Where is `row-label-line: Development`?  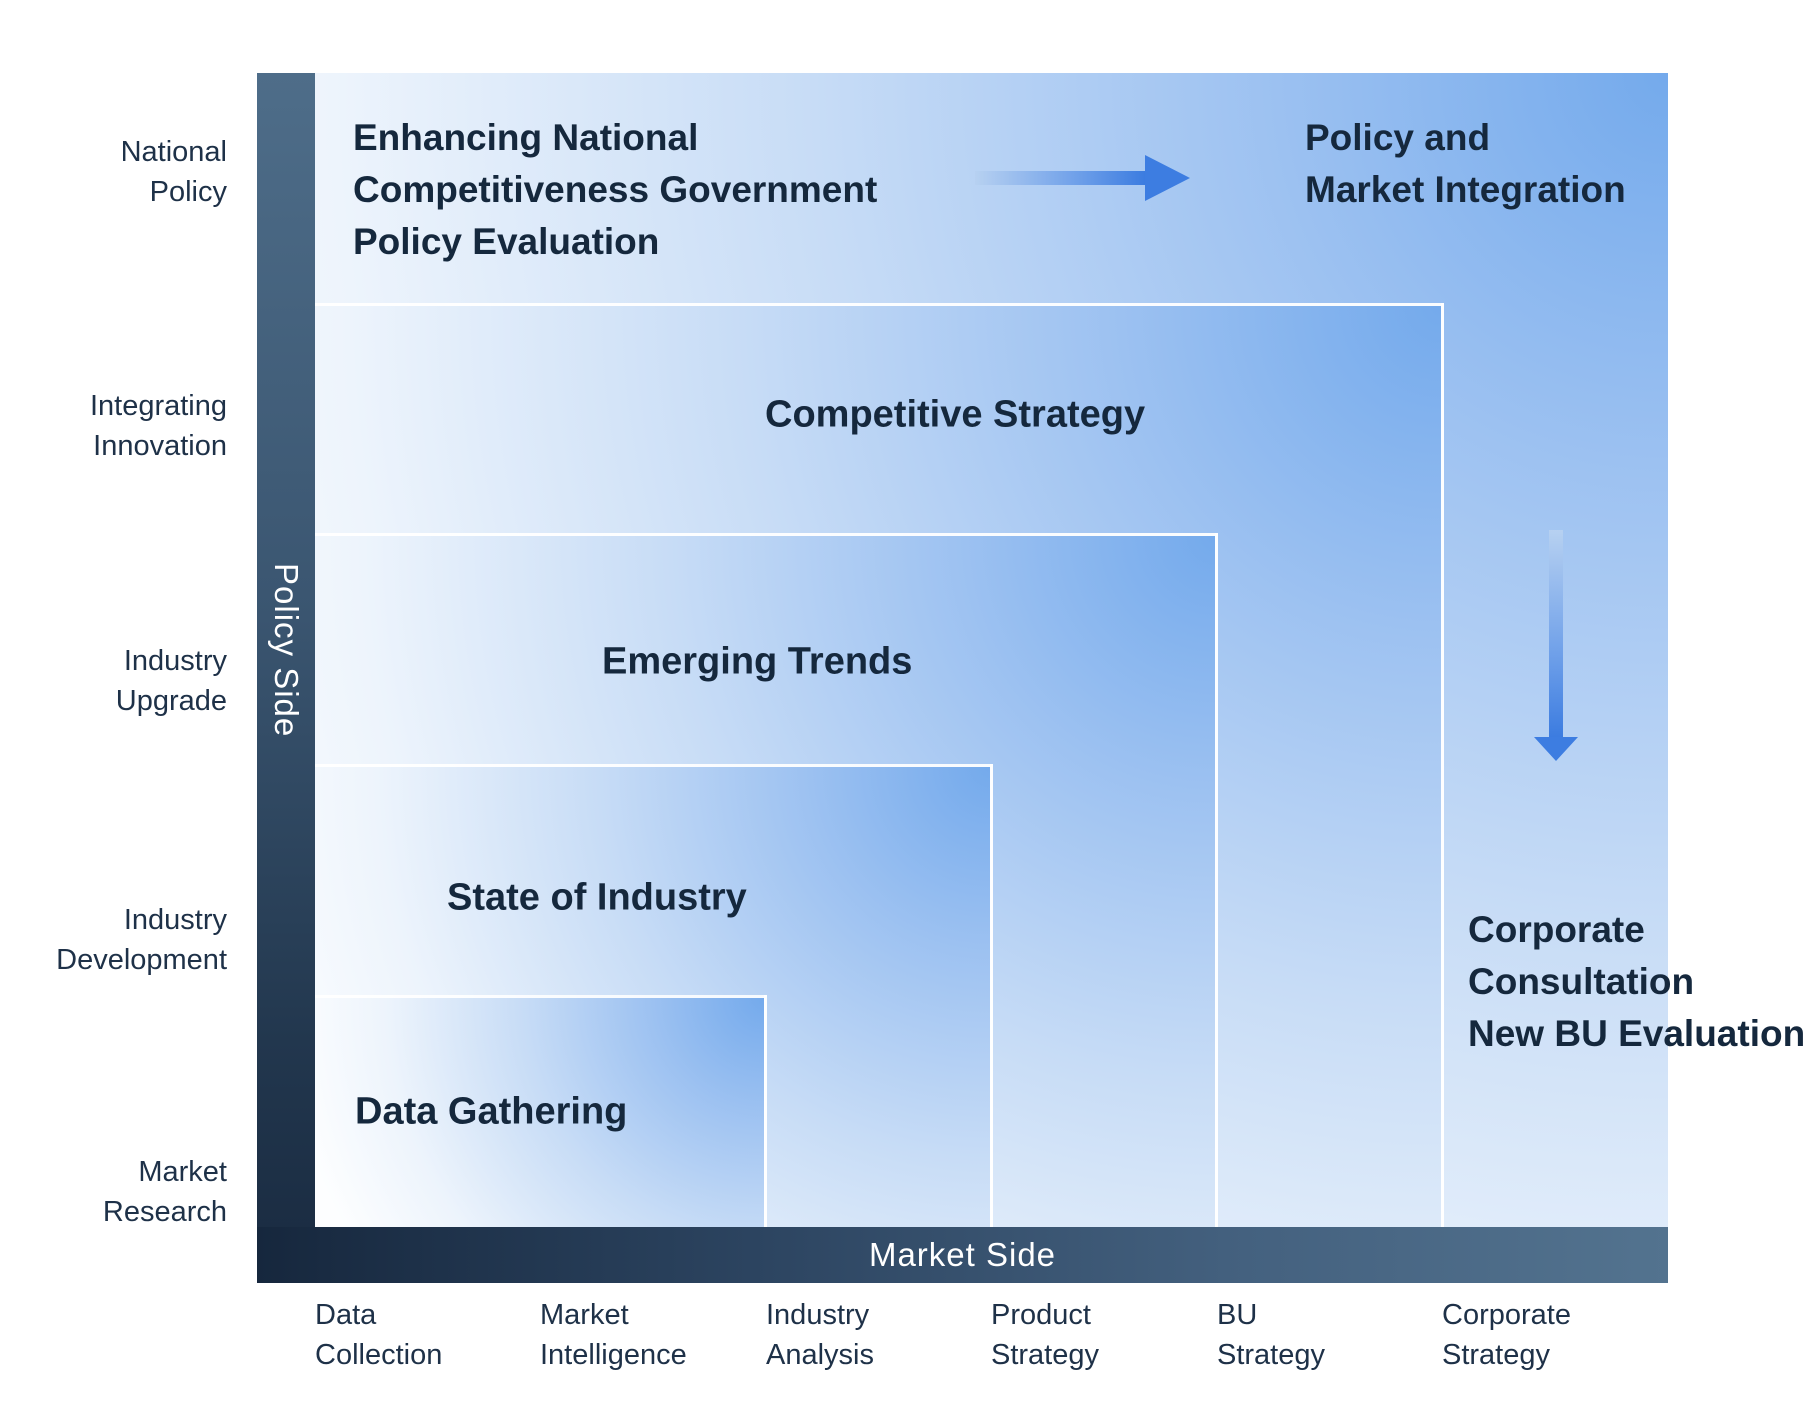
row-label-line: Development is located at coordinates (141, 960).